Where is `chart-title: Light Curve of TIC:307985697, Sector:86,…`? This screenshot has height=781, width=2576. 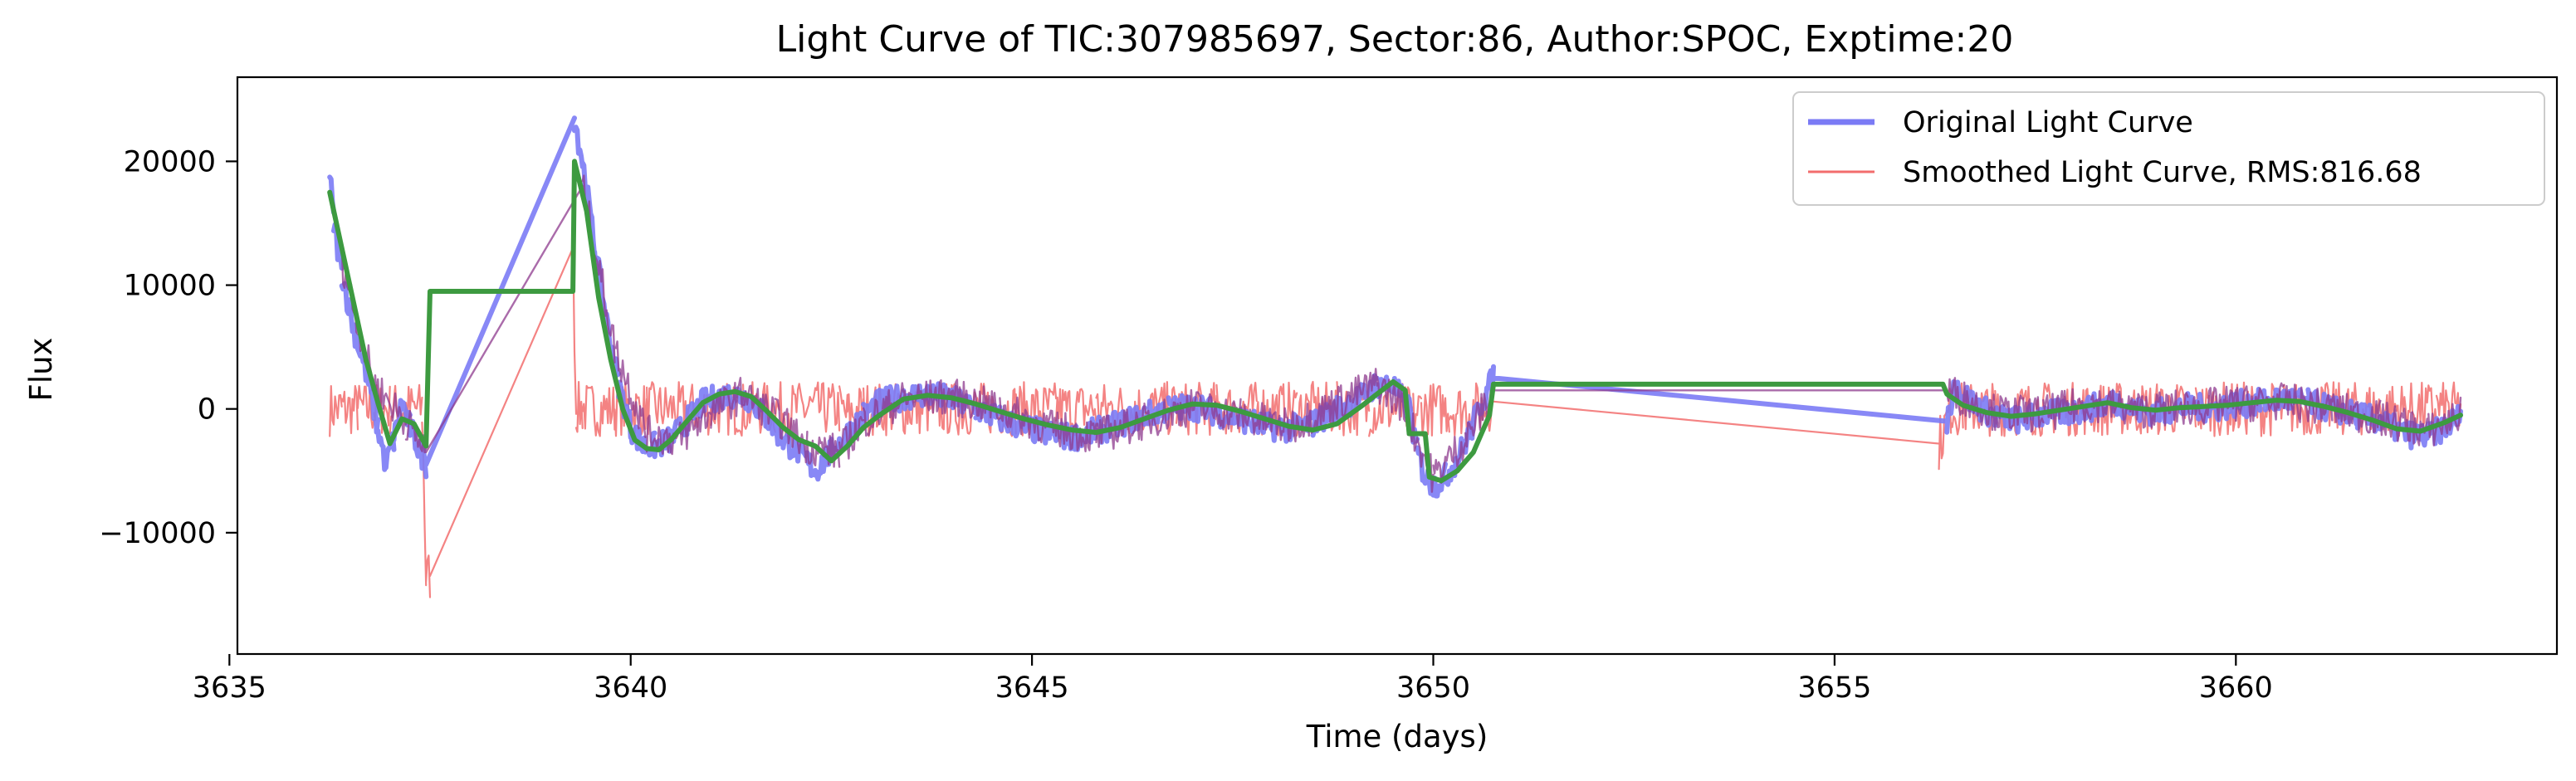
chart-title: Light Curve of TIC:307985697, Sector:86,… is located at coordinates (1395, 39).